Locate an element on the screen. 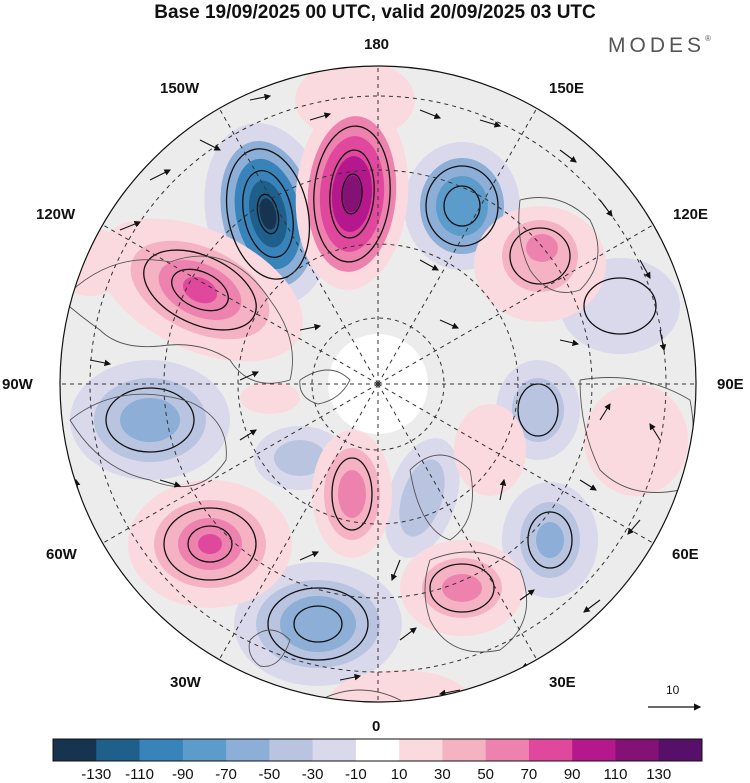 This screenshot has width=750, height=783. colorbar-tick-label: -30 is located at coordinates (312, 774).